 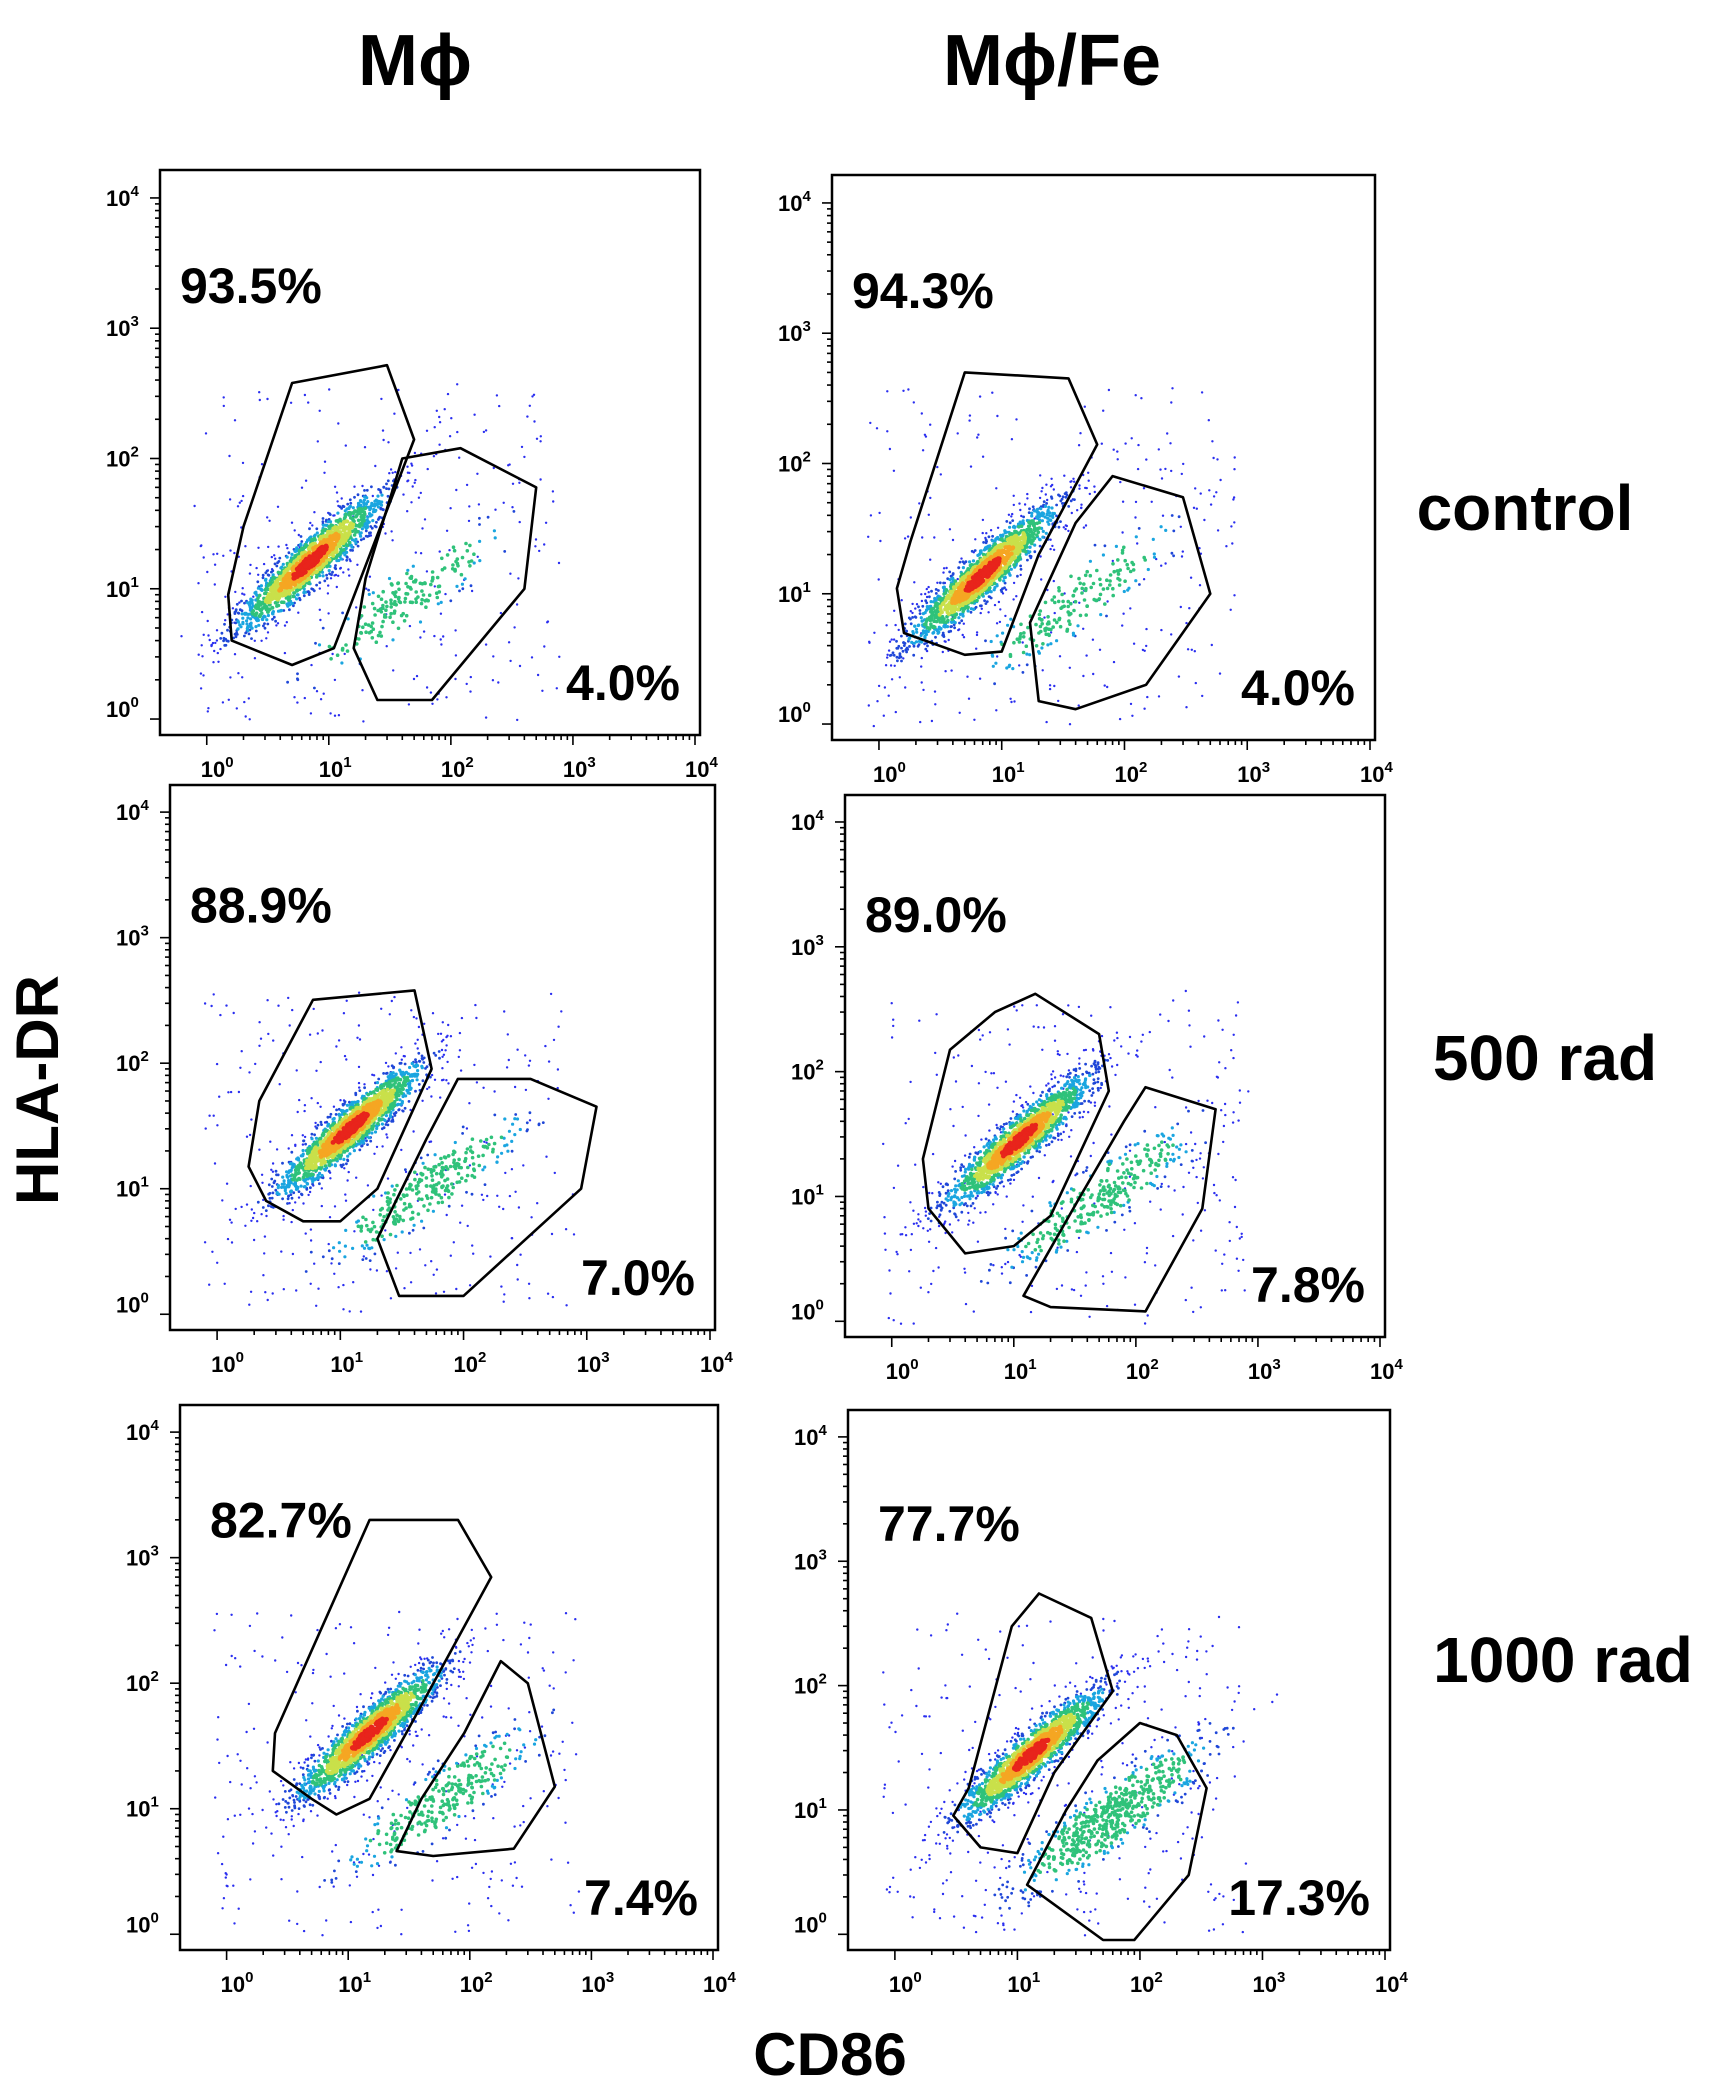 I want to click on y-tick-label: 103, so click(x=794, y=332).